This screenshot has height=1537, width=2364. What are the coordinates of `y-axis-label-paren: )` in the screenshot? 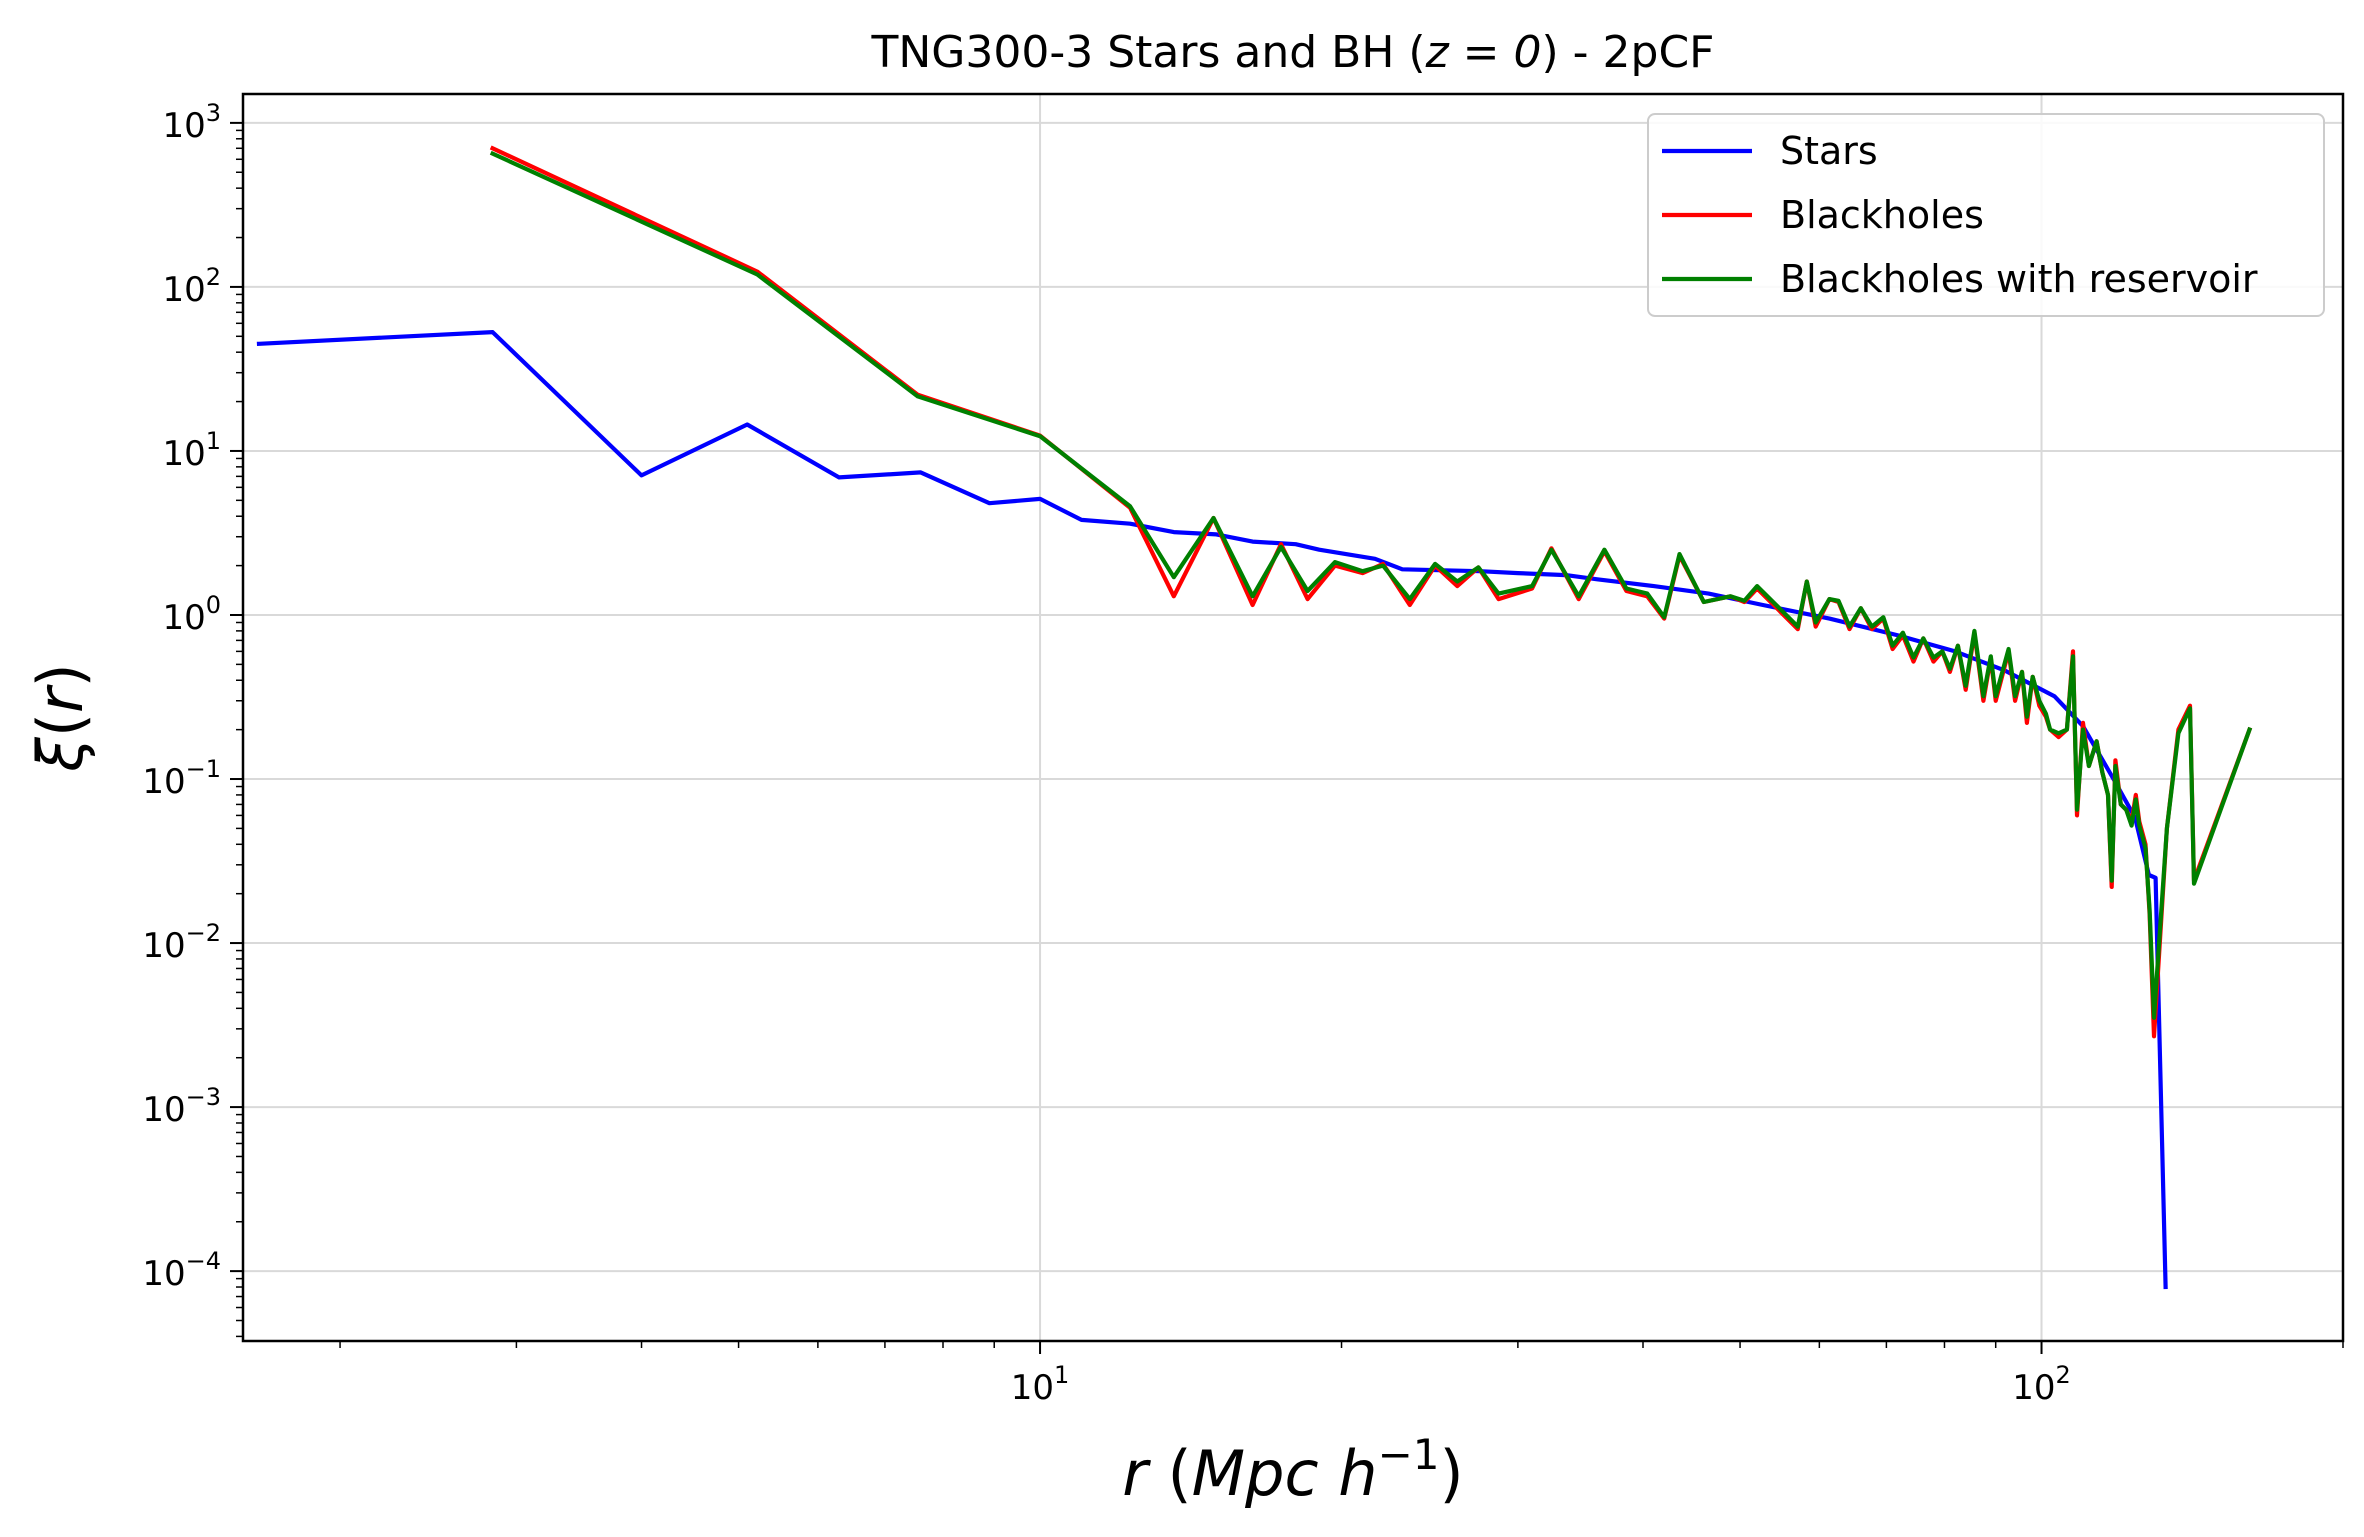 It's located at (60, 675).